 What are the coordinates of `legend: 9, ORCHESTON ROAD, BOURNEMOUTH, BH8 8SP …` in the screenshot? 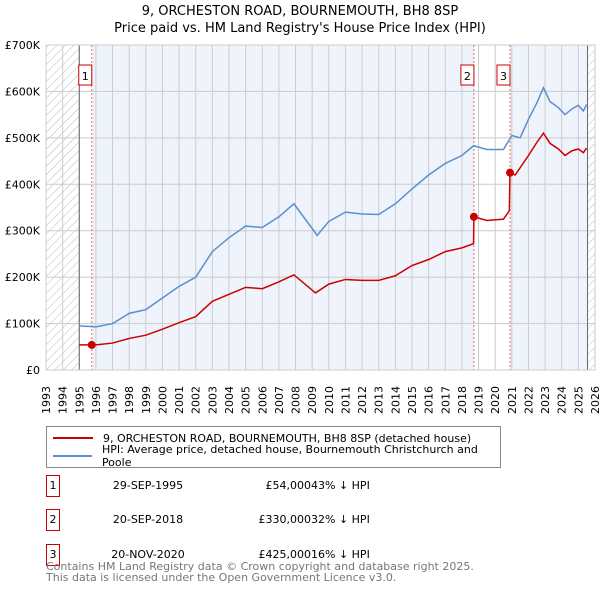 It's located at (273, 447).